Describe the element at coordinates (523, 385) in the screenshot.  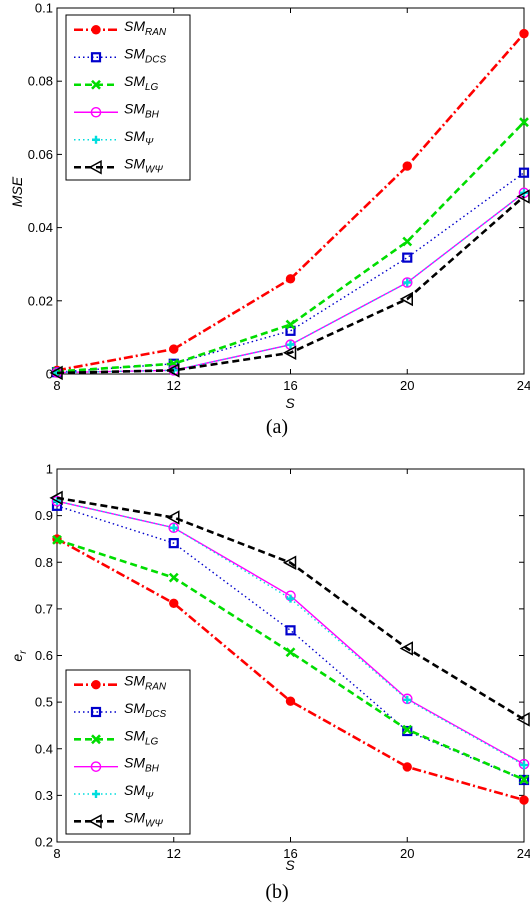
I see `chart-a-xtick-label: 24` at that location.